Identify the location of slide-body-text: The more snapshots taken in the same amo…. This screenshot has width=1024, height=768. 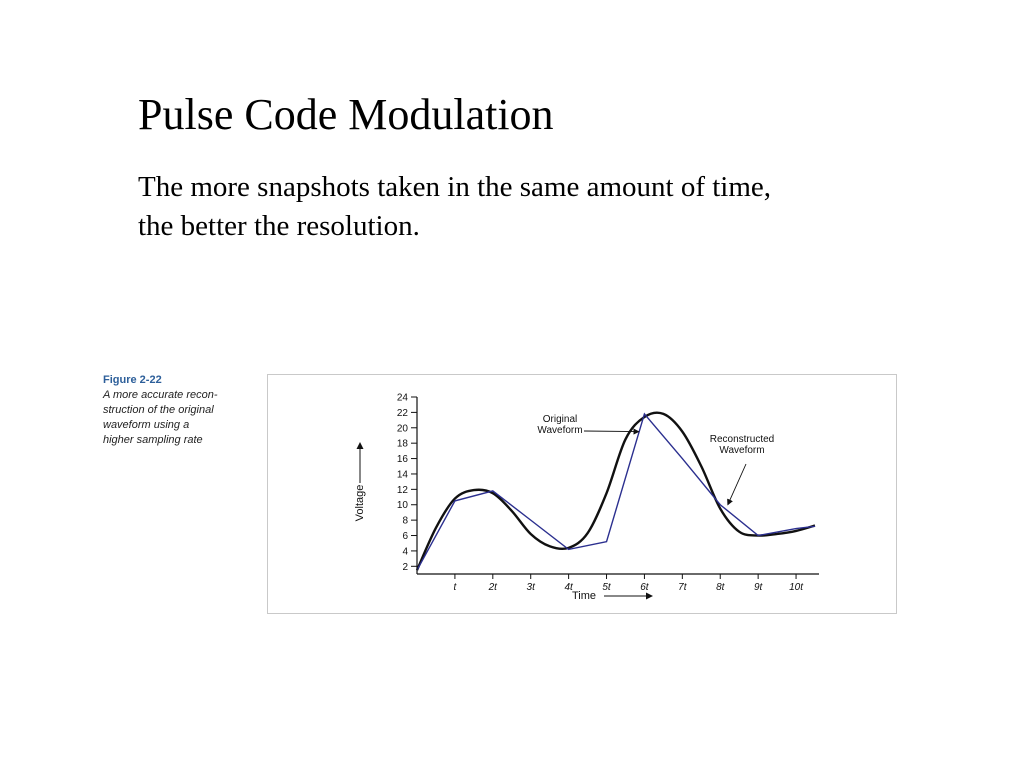
(538, 207).